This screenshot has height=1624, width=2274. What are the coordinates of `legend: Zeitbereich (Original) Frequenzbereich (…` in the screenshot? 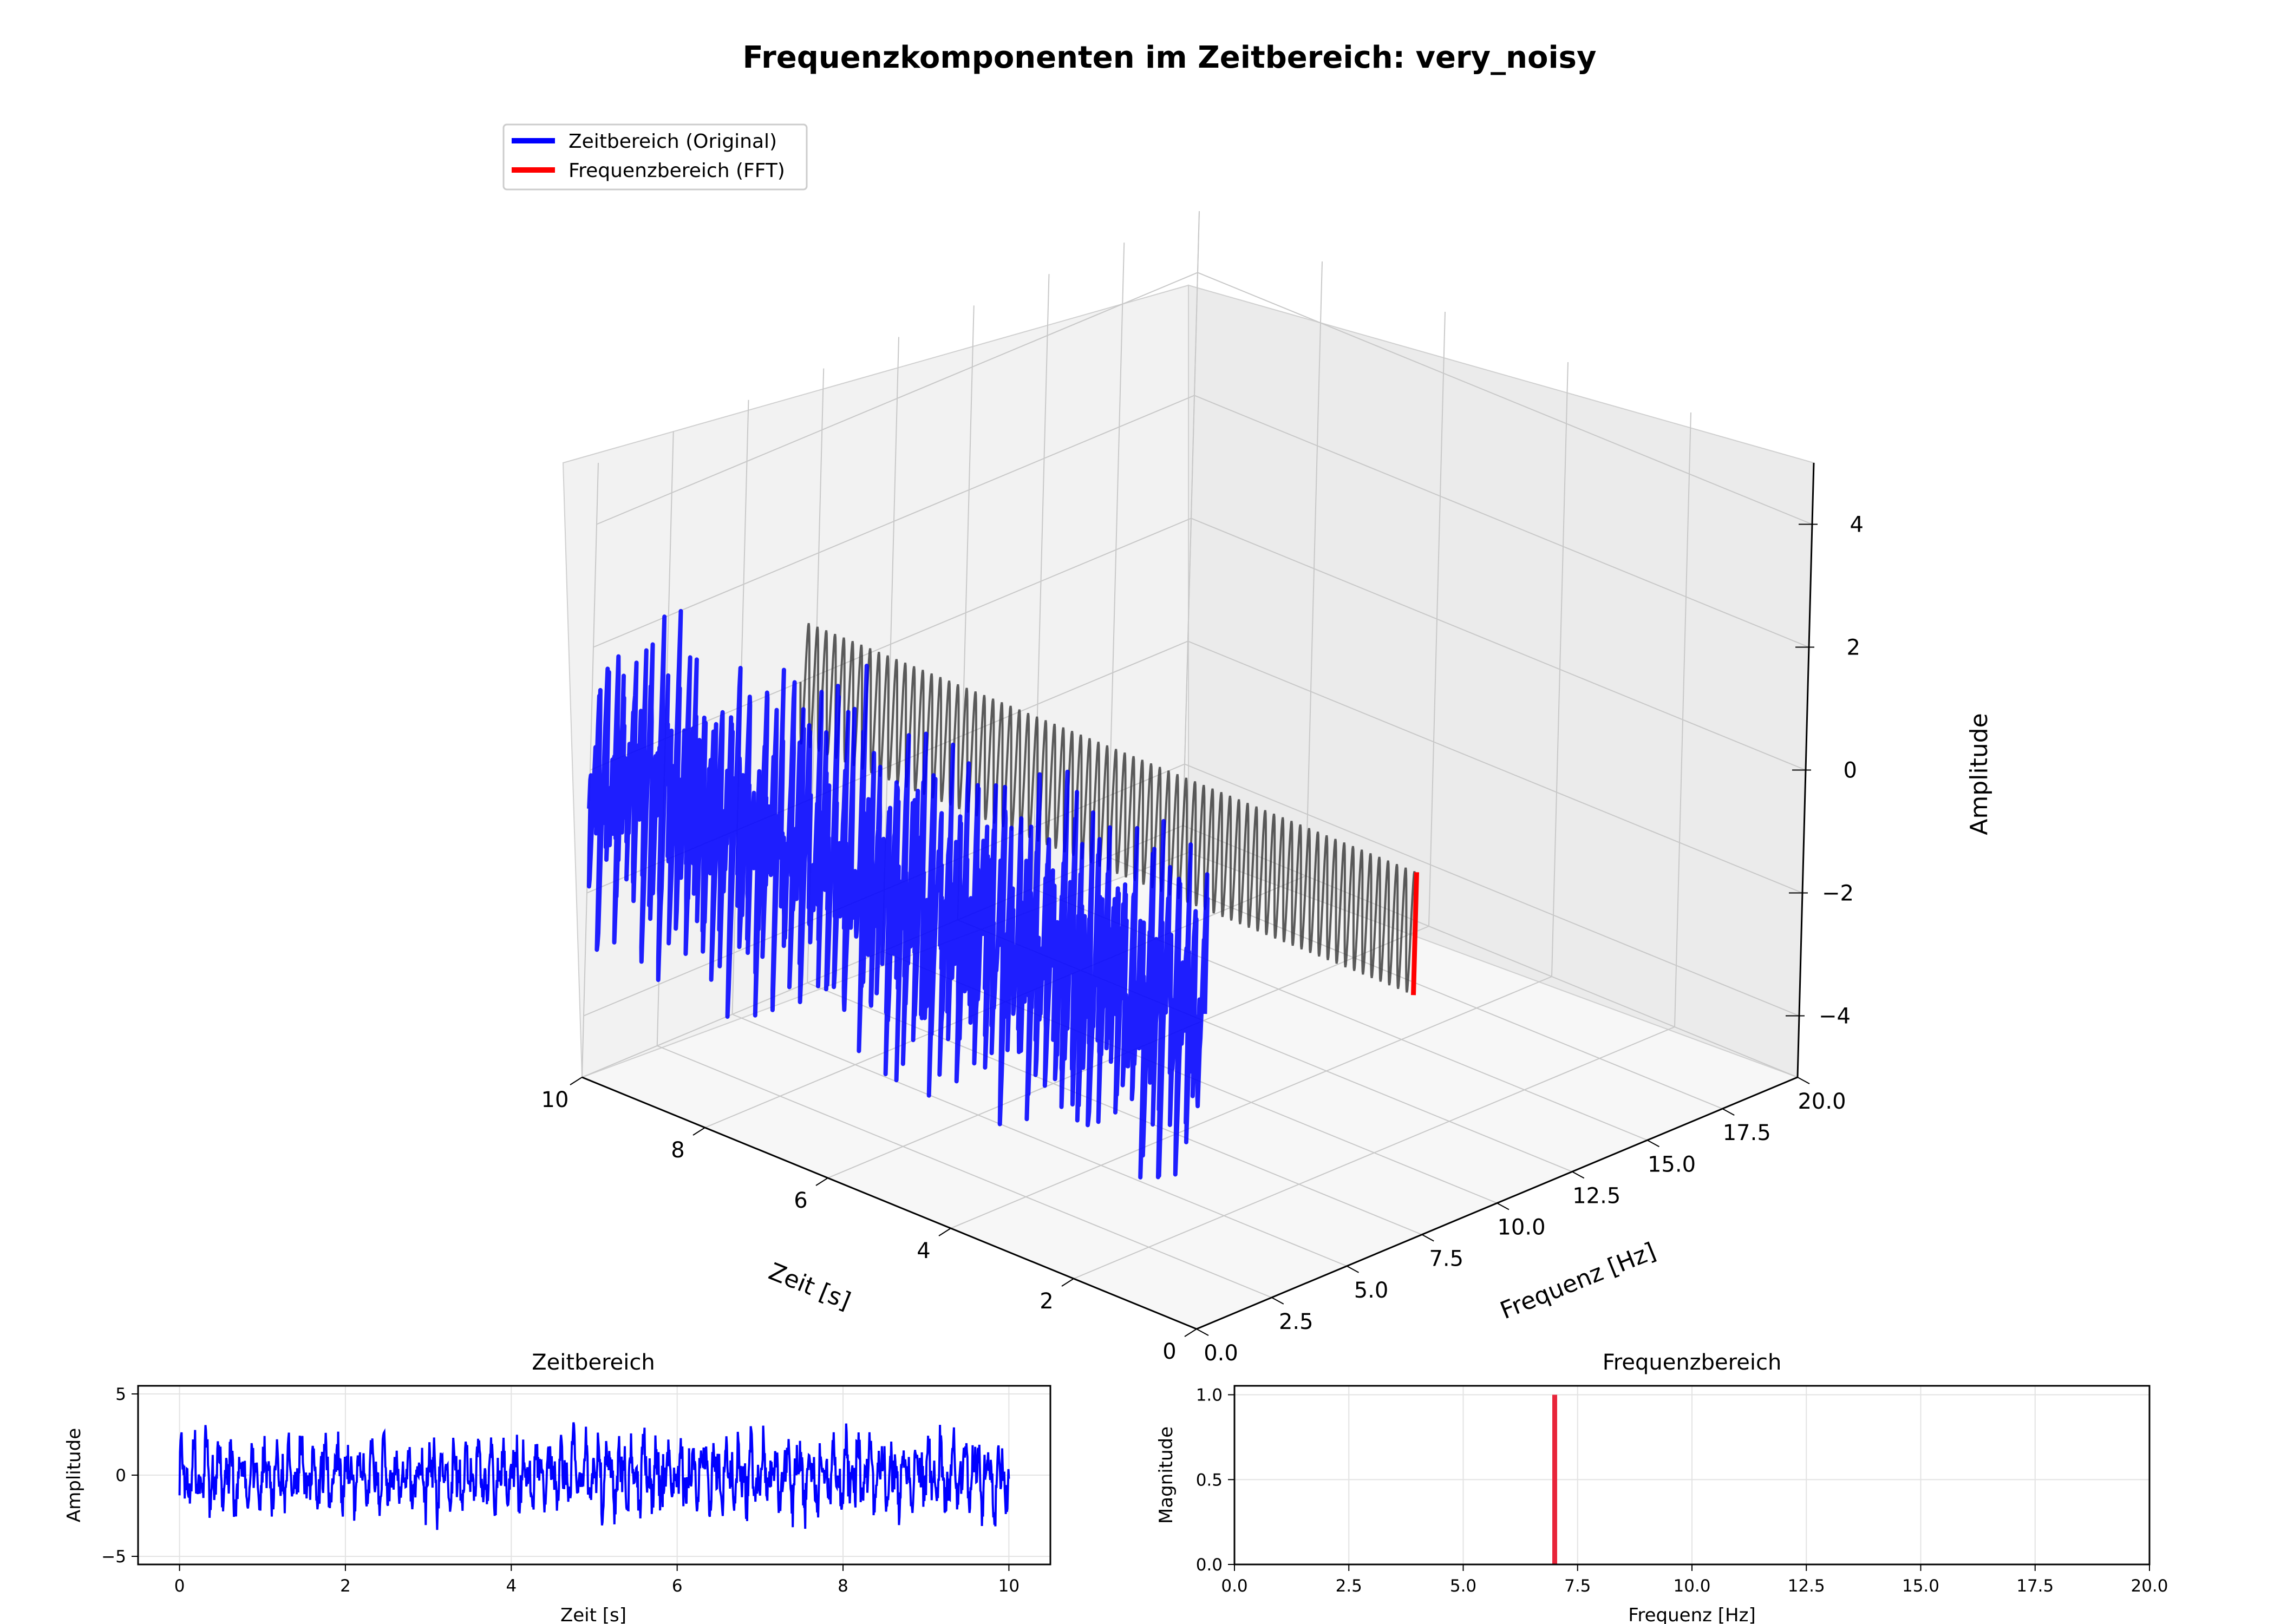 It's located at (655, 157).